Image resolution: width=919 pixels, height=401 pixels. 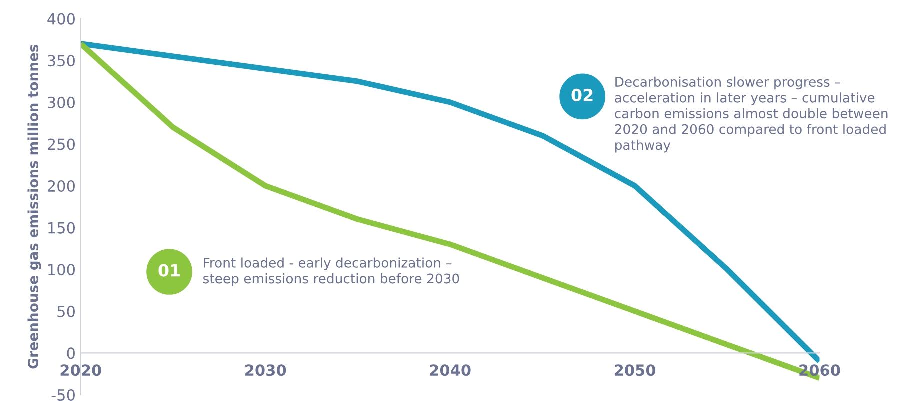 I want to click on annotation: 01, so click(x=169, y=270).